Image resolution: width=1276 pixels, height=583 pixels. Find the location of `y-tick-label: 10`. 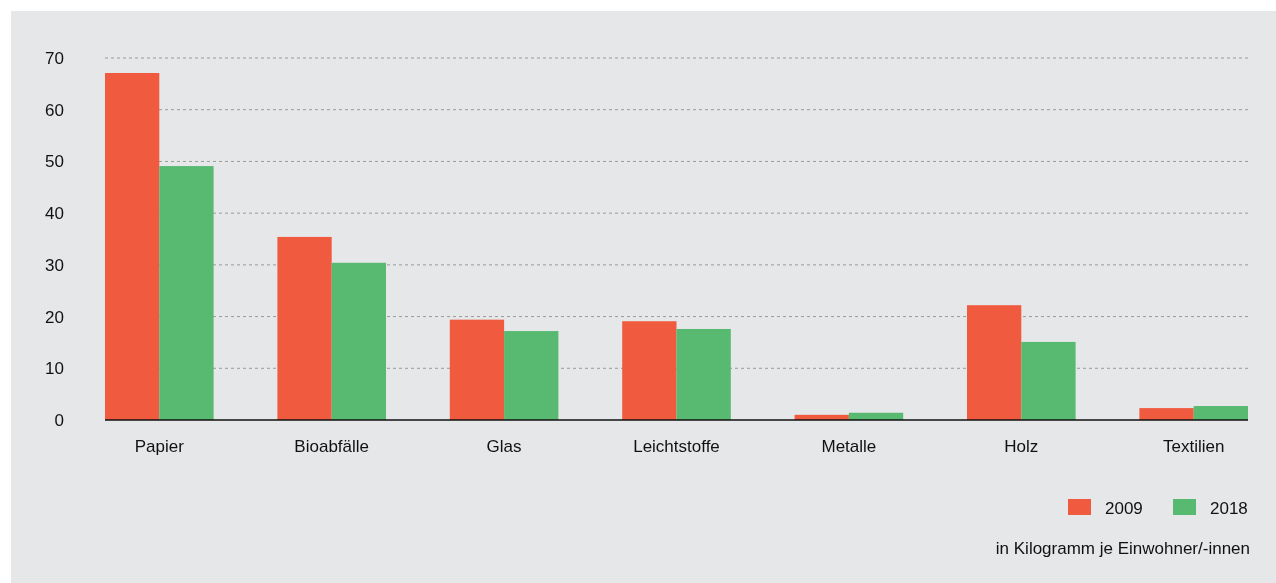

y-tick-label: 10 is located at coordinates (54, 369).